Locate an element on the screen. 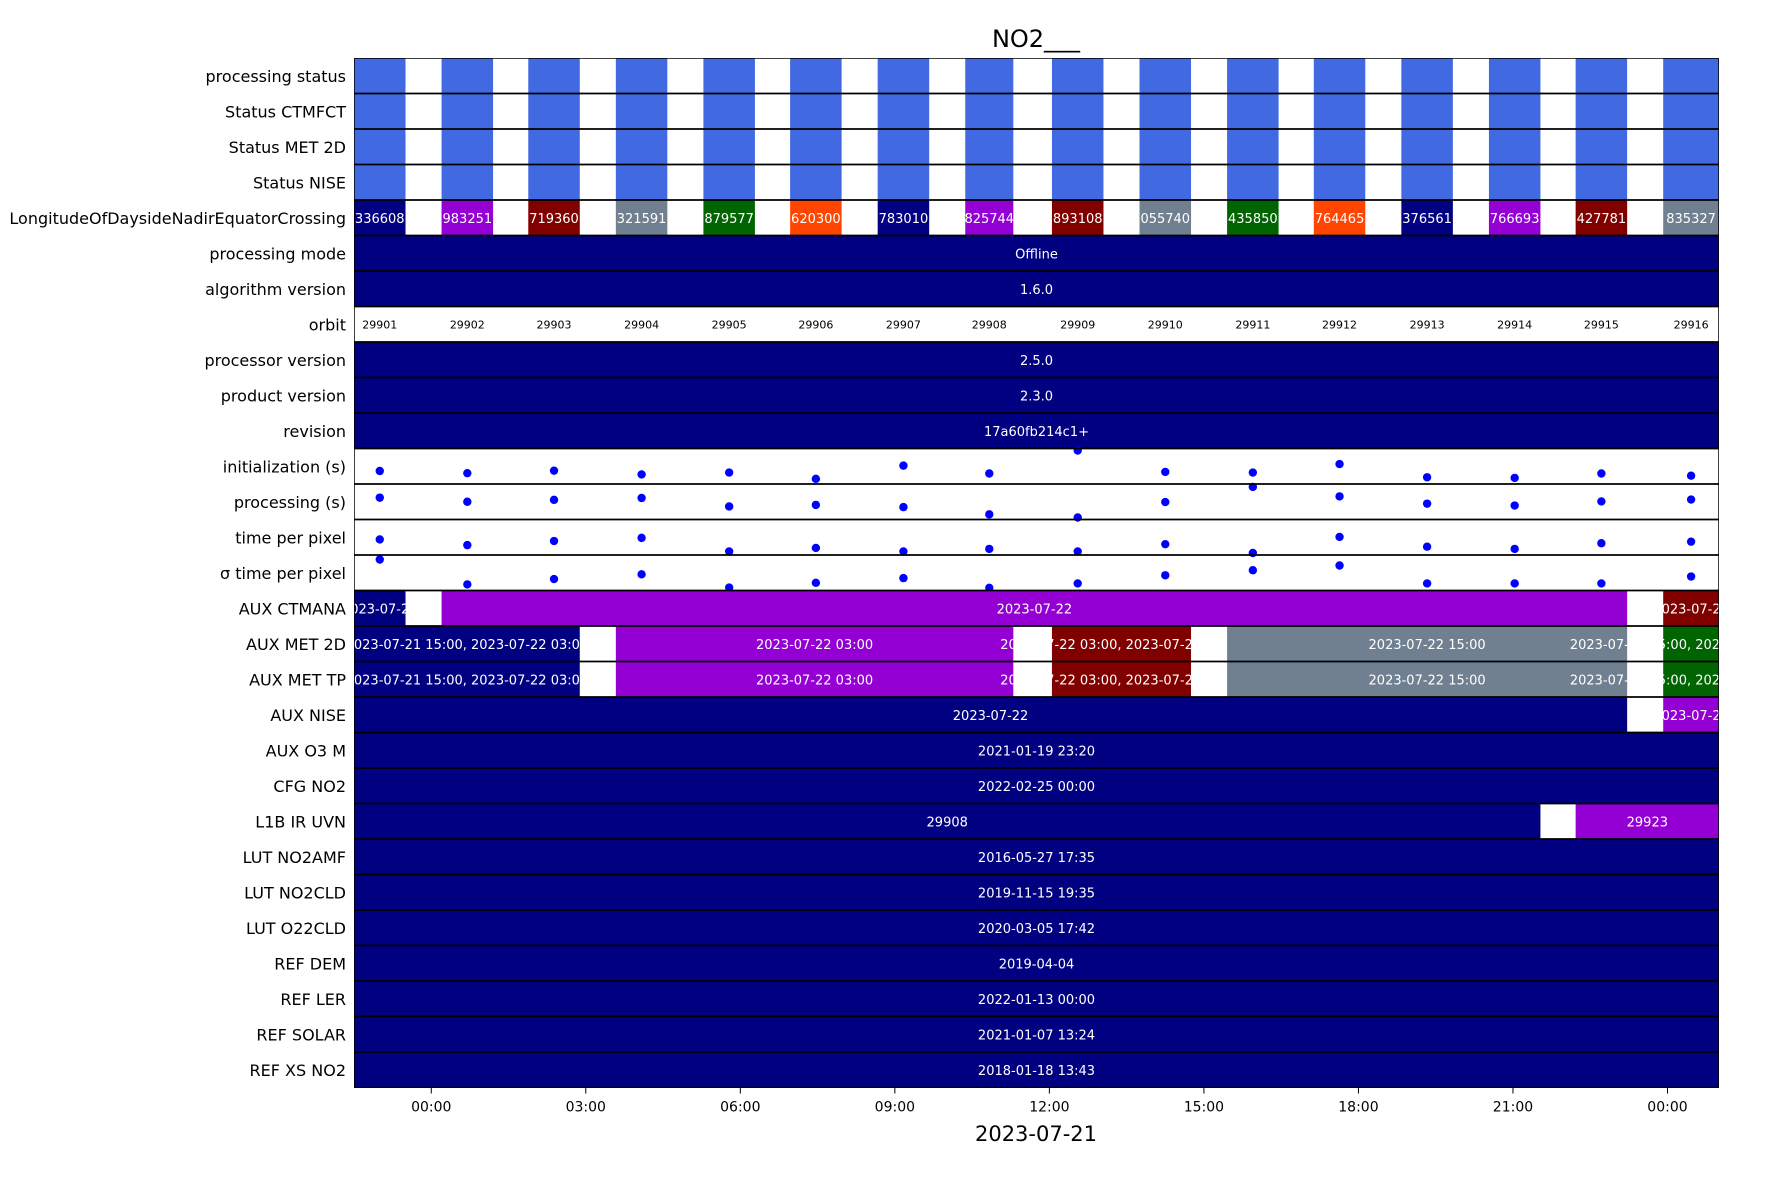 Image resolution: width=1771 pixels, height=1181 pixels. row-label-lut-no2amf: LUT NO2AMF is located at coordinates (294, 857).